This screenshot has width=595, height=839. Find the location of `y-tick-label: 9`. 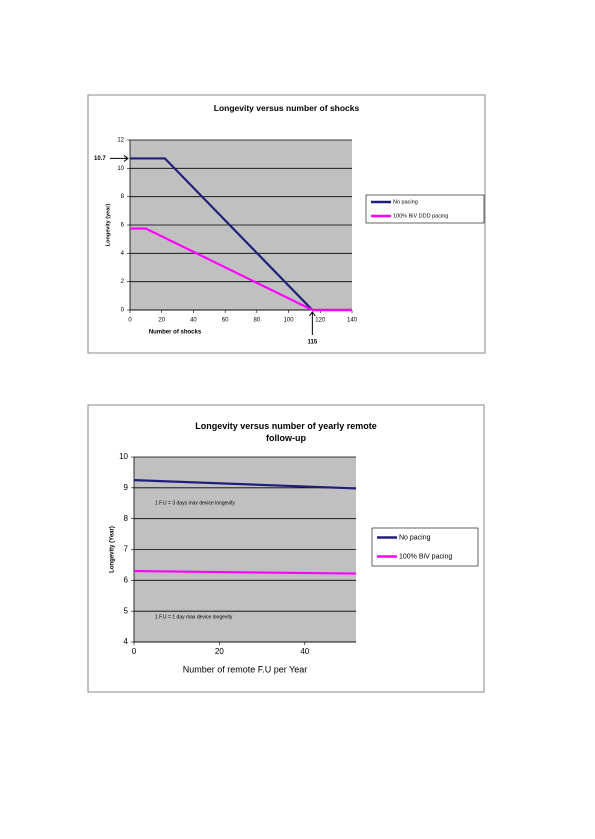

y-tick-label: 9 is located at coordinates (126, 487).